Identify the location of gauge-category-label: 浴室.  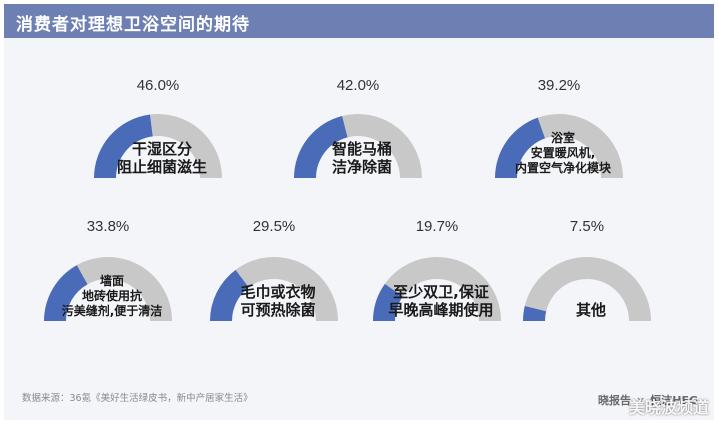
(563, 137).